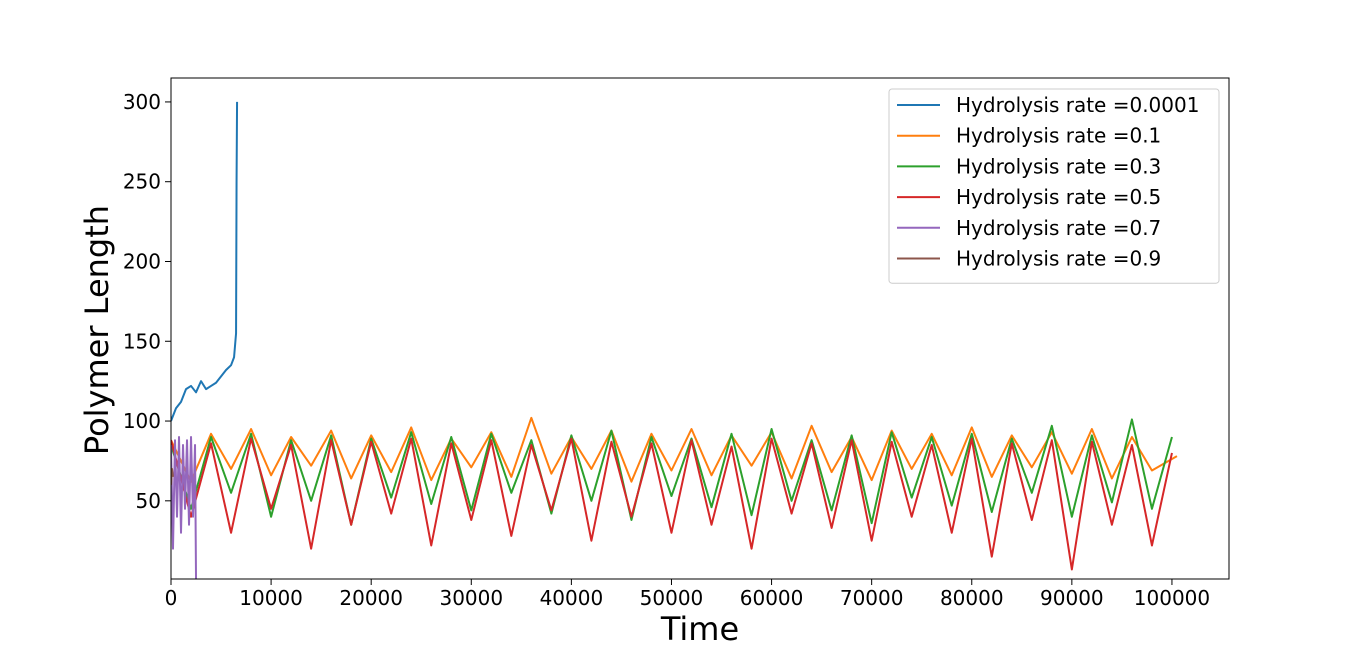 The image size is (1366, 651). I want to click on x-tick-label: 50000, so click(672, 598).